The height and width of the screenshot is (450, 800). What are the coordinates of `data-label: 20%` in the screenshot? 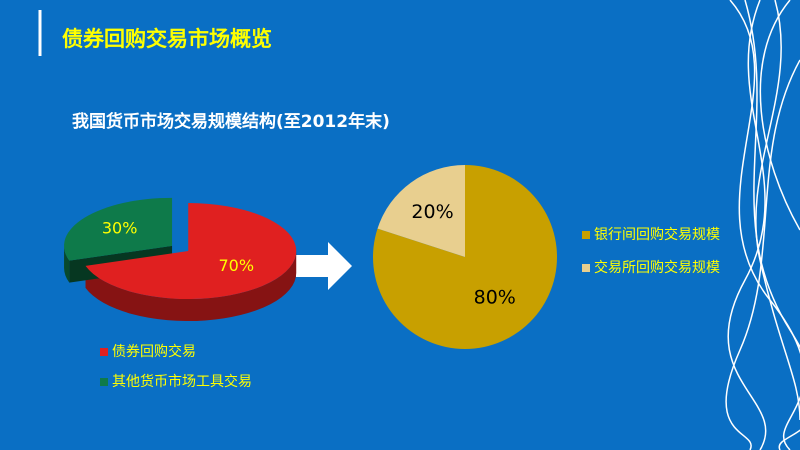 It's located at (432, 212).